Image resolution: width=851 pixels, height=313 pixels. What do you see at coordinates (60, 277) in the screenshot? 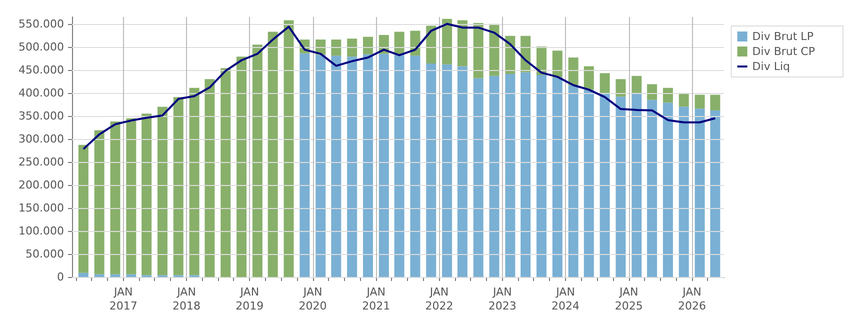
I see `y-tick-label: 0` at bounding box center [60, 277].